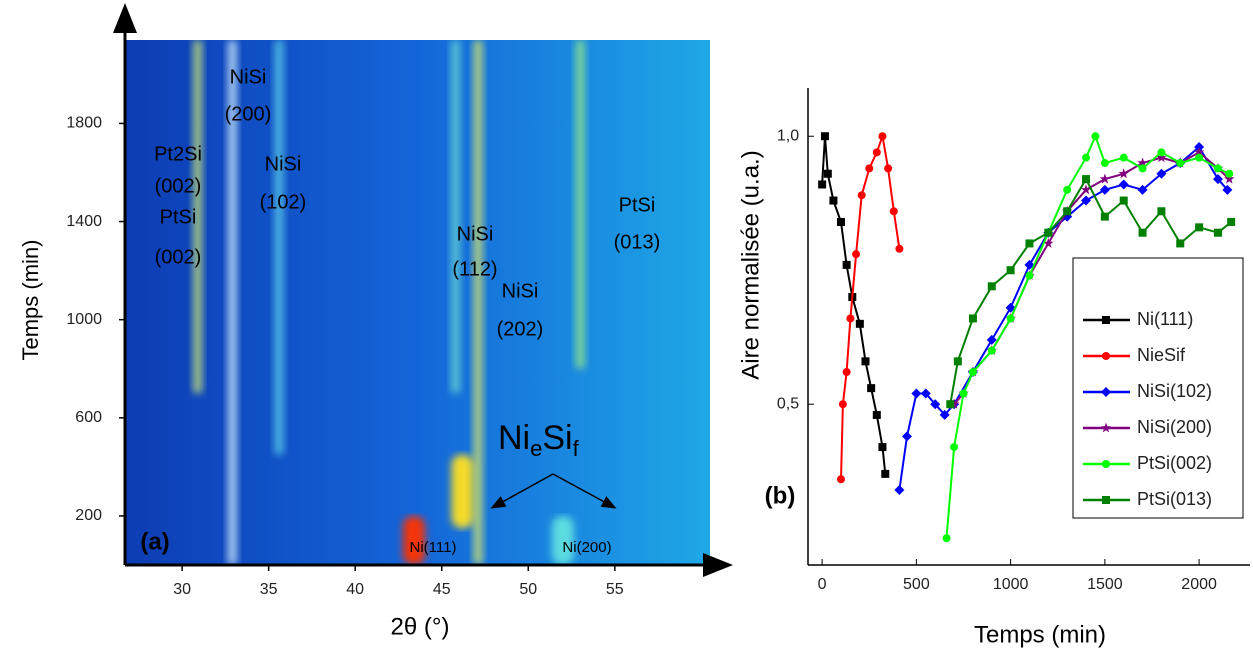 The height and width of the screenshot is (653, 1253). Describe the element at coordinates (1161, 355) in the screenshot. I see `legend-label: NieSif` at that location.